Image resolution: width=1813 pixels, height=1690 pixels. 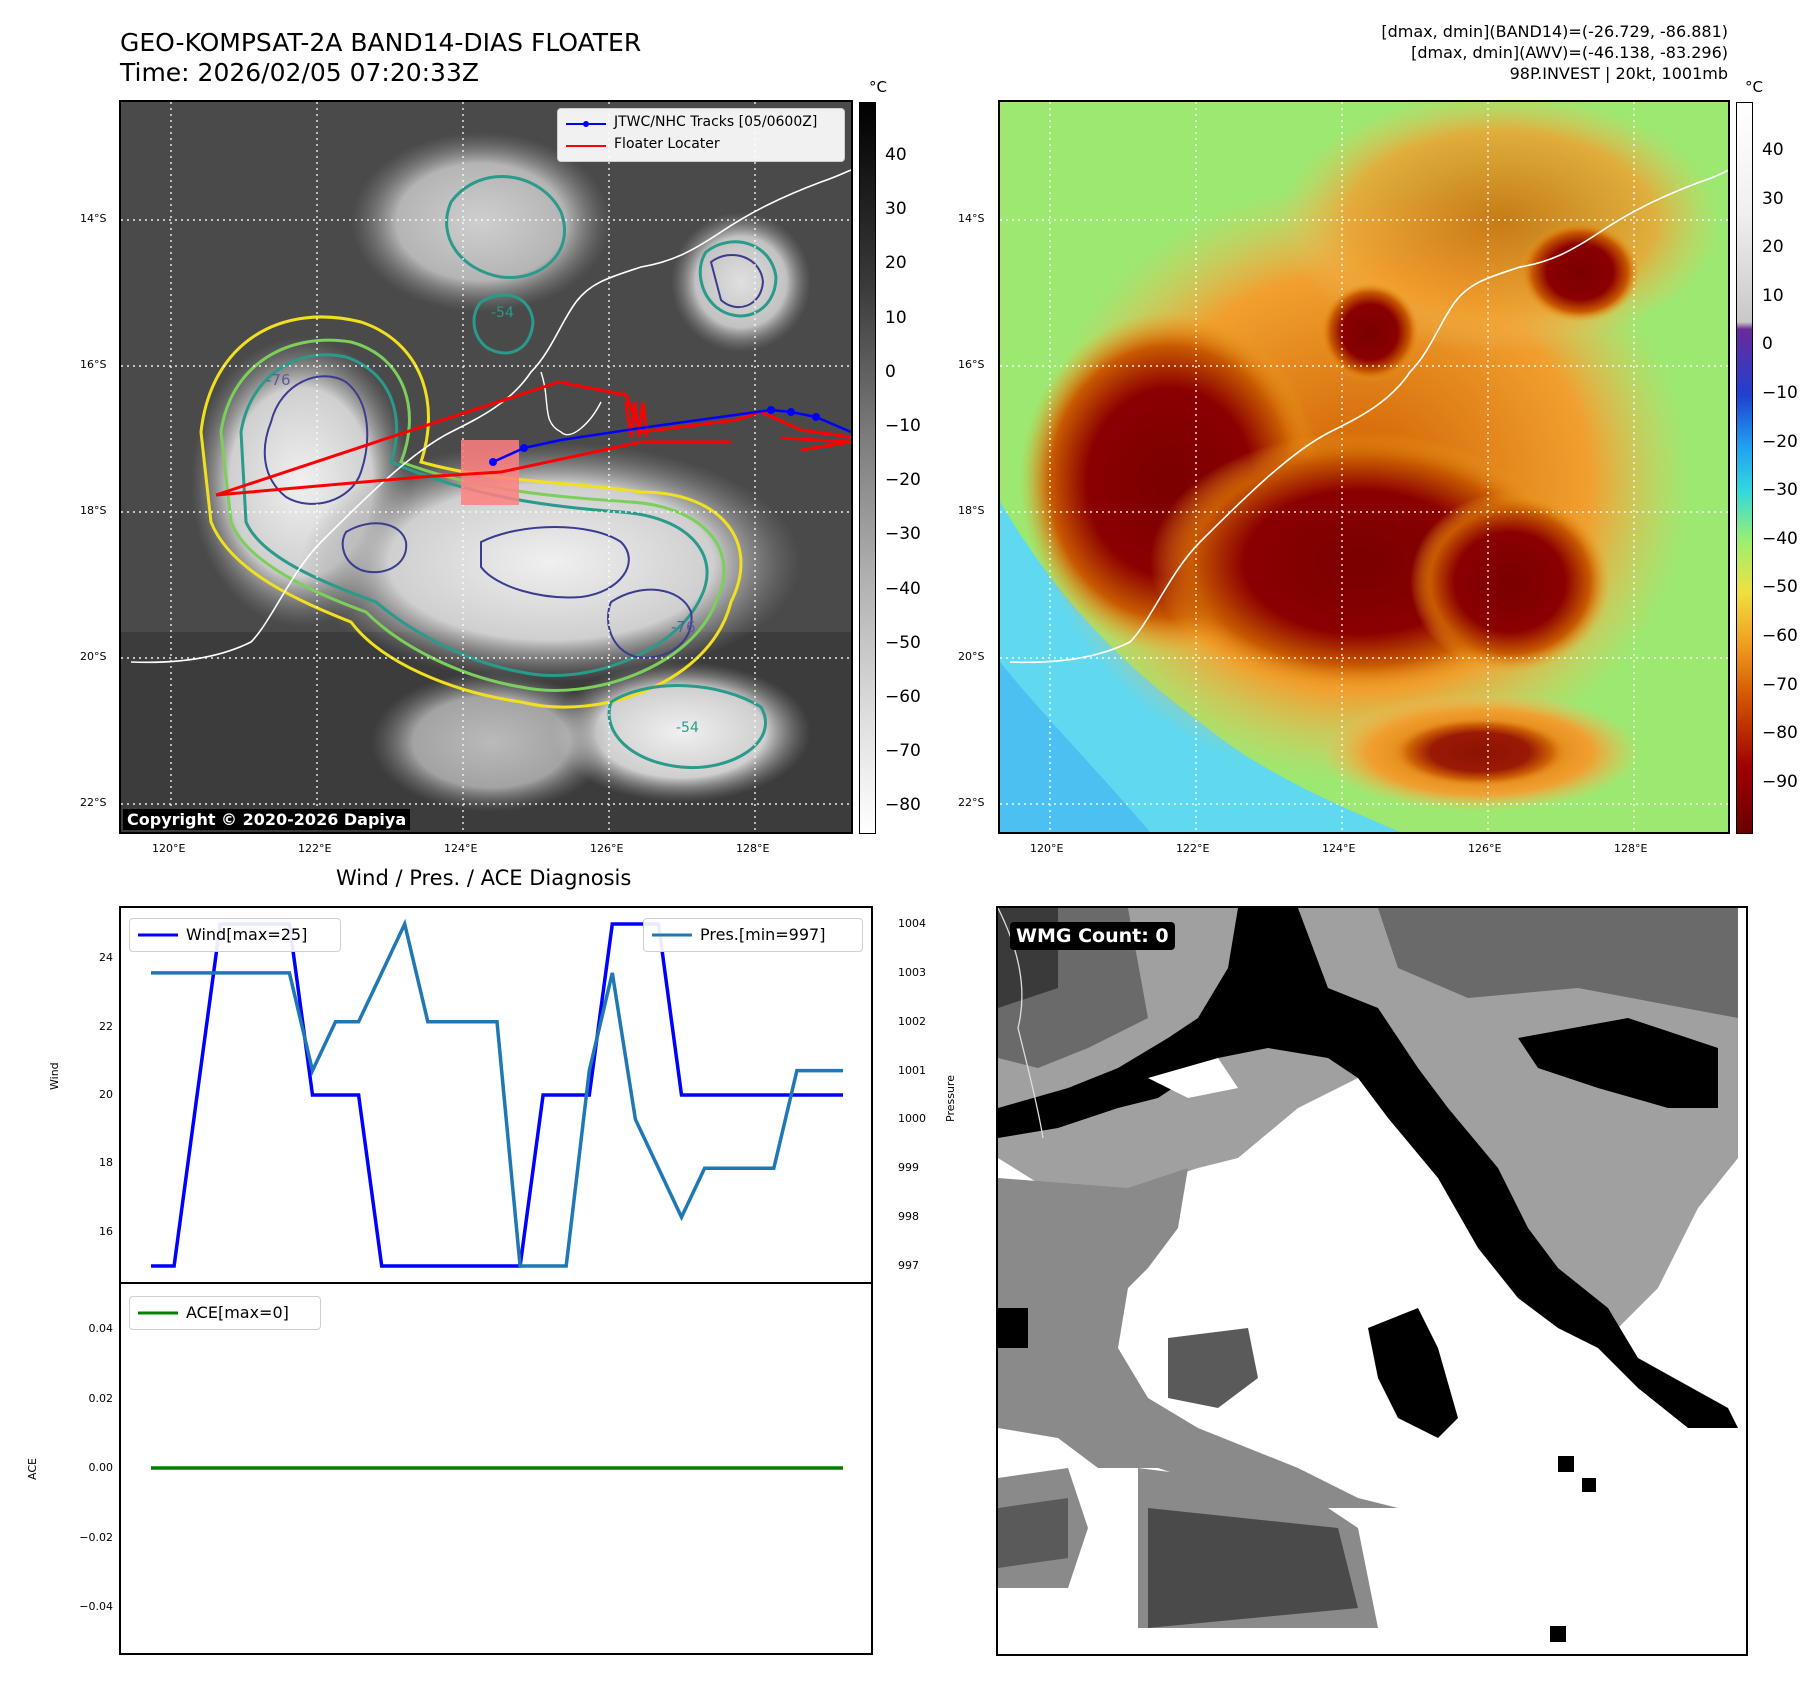 I want to click on jtwc-track-line, so click(x=671, y=436).